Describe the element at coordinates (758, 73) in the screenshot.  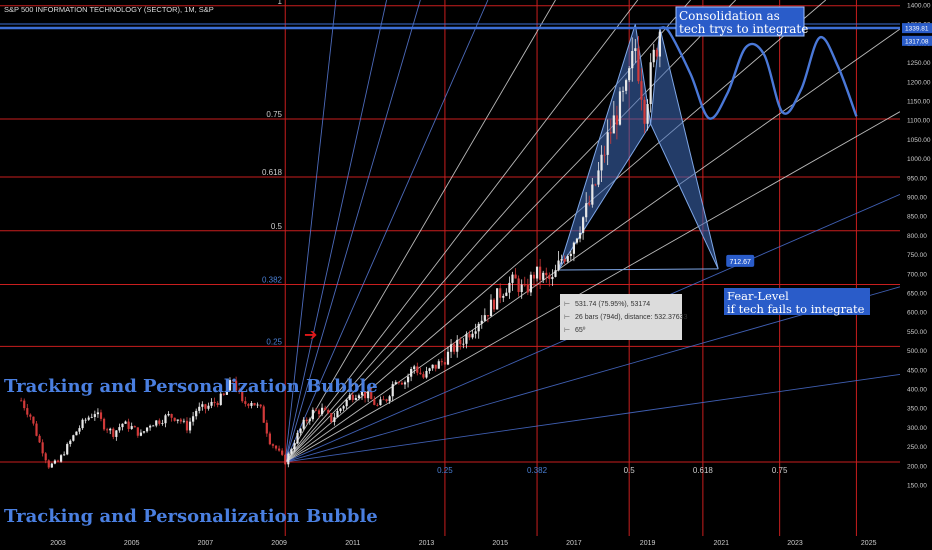
I see `projection` at that location.